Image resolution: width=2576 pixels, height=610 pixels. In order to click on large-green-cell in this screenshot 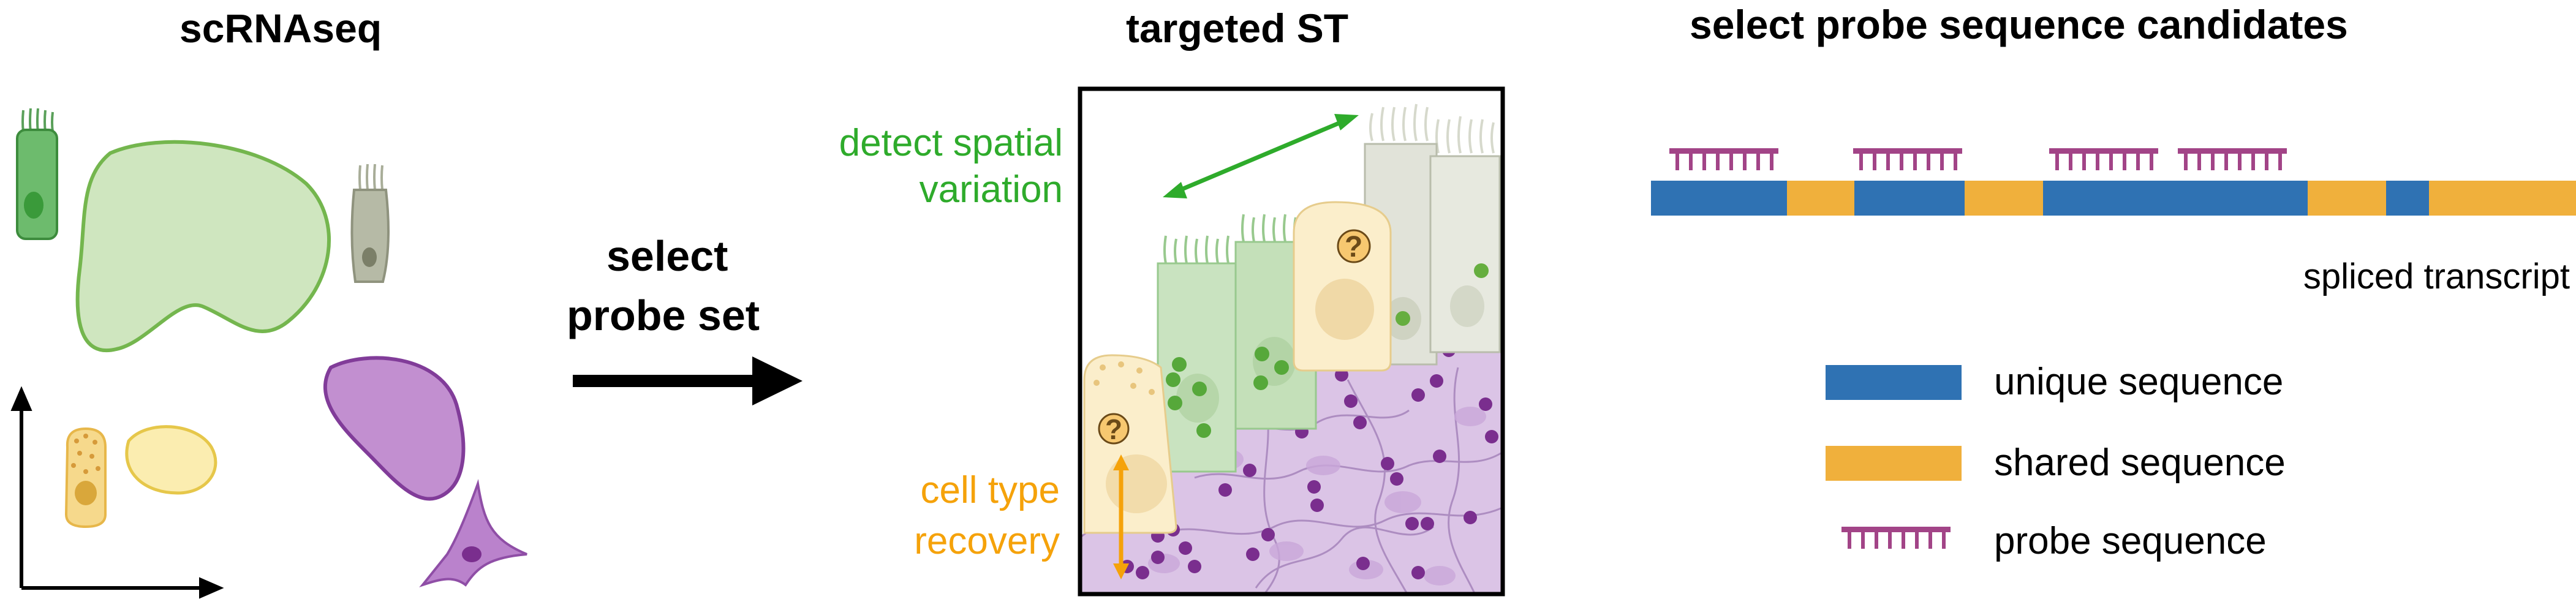, I will do `click(203, 246)`.